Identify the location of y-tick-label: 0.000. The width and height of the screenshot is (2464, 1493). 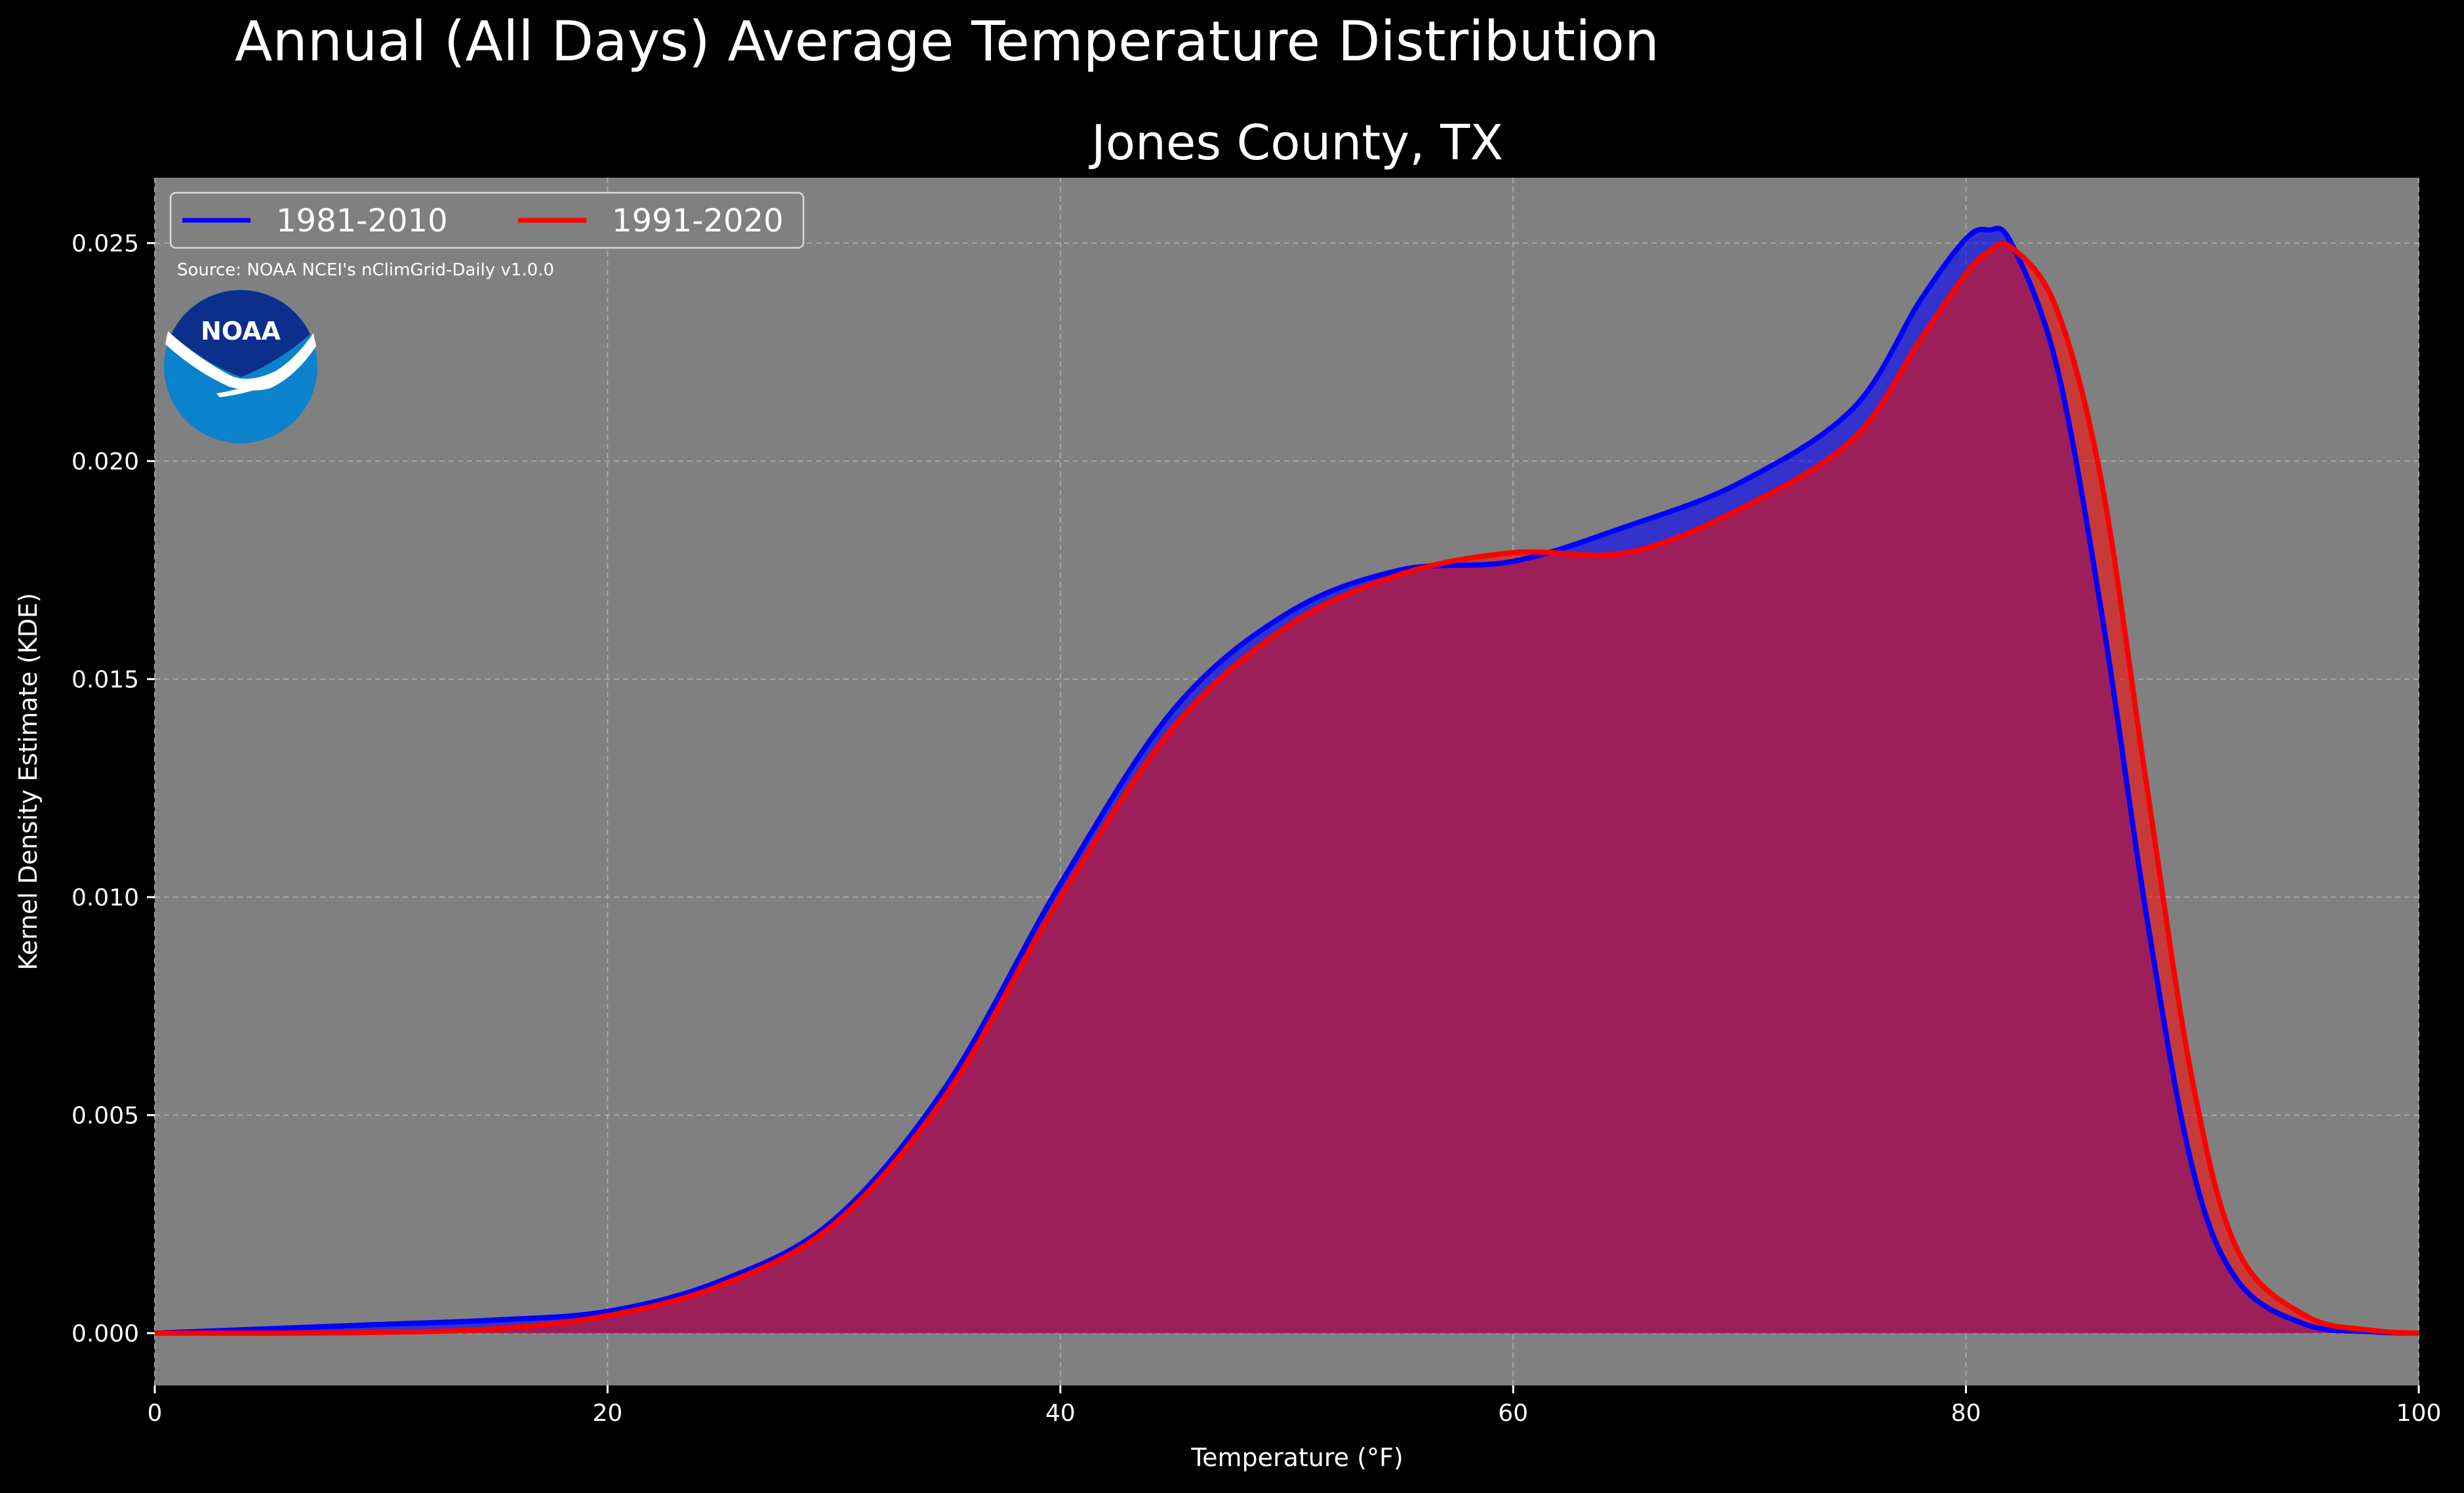
(105, 1334).